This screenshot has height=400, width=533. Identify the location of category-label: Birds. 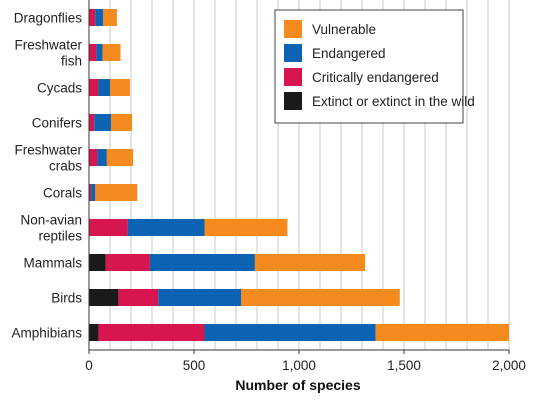
(66, 298).